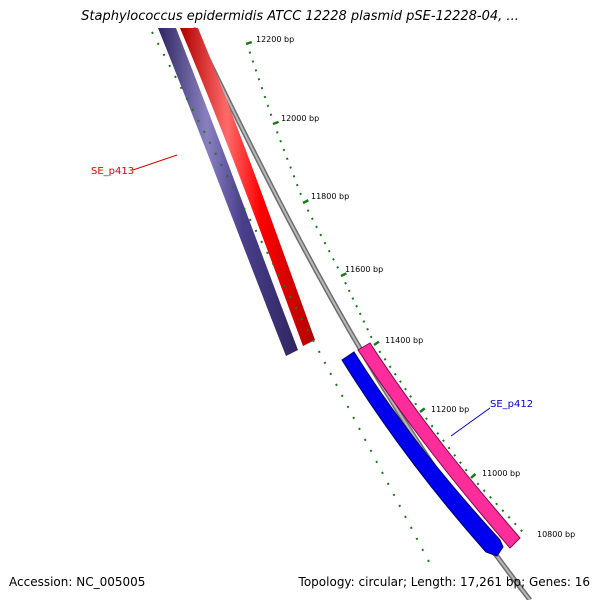 The height and width of the screenshot is (600, 600). Describe the element at coordinates (300, 118) in the screenshot. I see `tick-label: 12000 bp` at that location.